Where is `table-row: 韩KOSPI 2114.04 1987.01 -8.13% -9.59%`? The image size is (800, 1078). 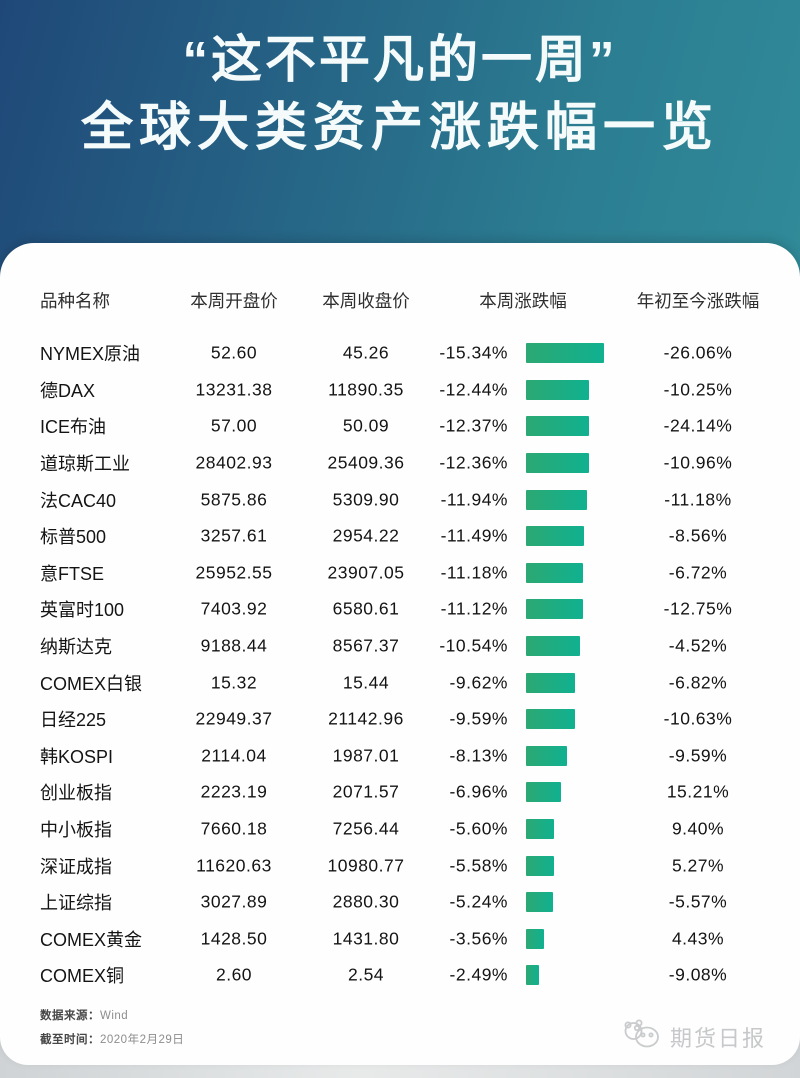
table-row: 韩KOSPI 2114.04 1987.01 -8.13% -9.59% is located at coordinates (400, 756).